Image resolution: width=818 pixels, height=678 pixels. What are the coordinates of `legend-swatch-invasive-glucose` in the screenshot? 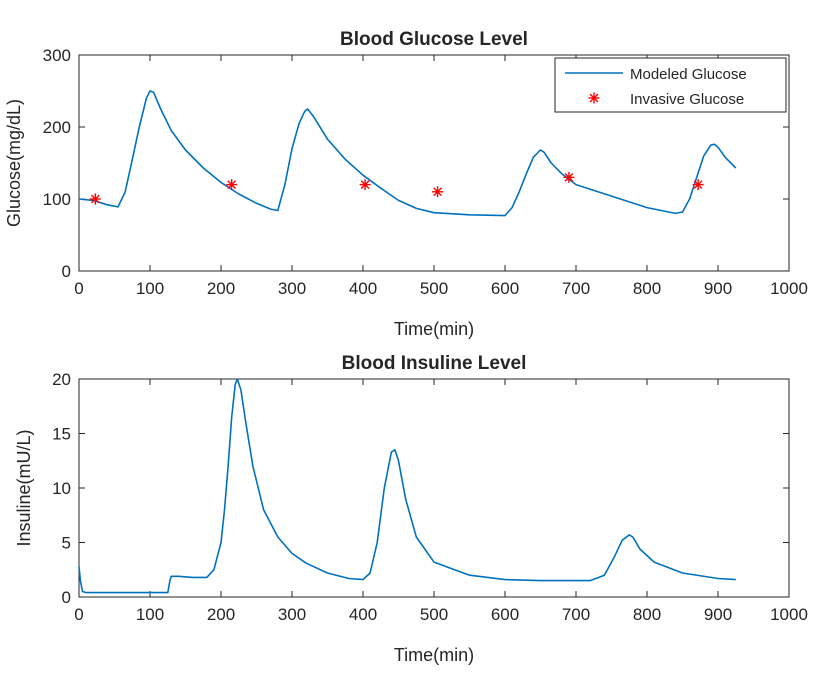 It's located at (594, 98).